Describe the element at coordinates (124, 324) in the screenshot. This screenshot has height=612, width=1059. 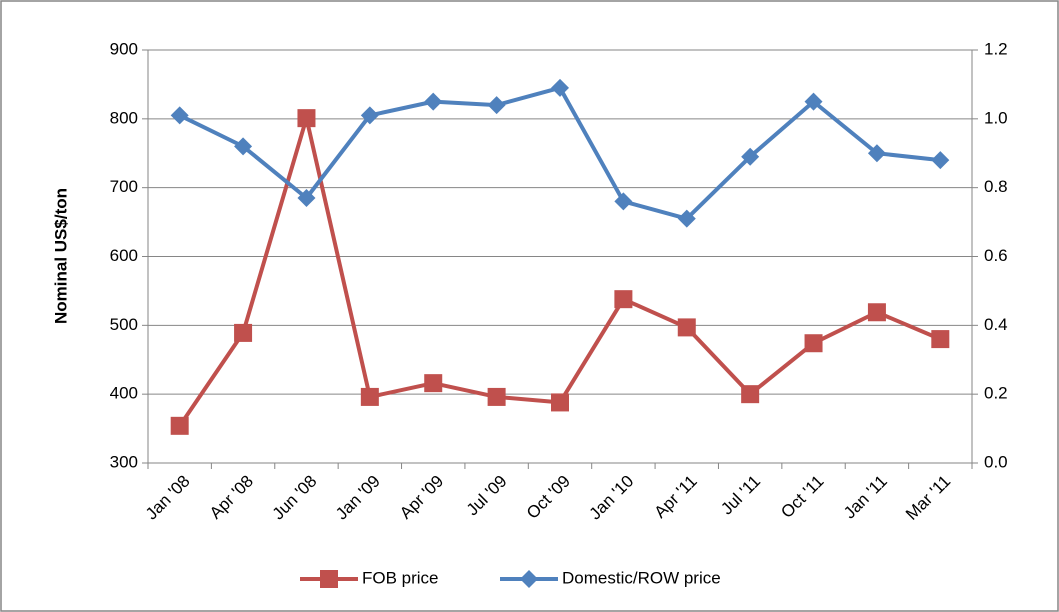
I see `y-tick-label: 500` at that location.